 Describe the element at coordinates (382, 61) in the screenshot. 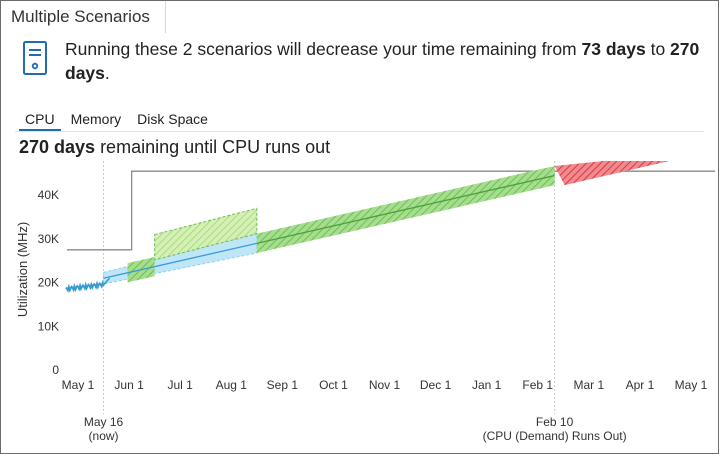

I see `summary-to-days: 270 days` at that location.